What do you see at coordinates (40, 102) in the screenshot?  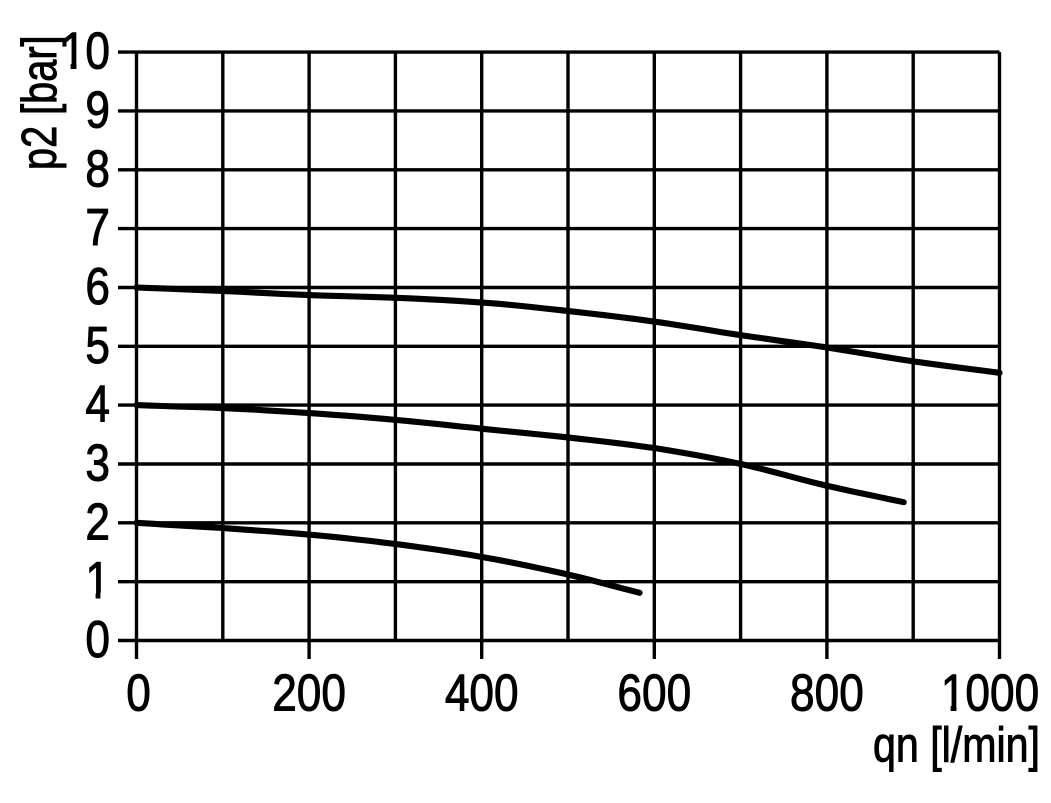 I see `svg-text: p2 [bar]` at bounding box center [40, 102].